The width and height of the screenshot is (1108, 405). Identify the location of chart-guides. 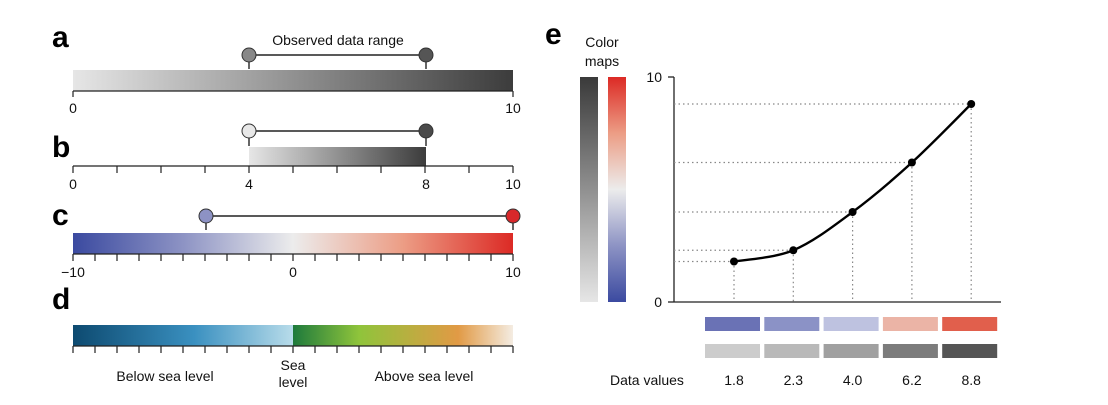
(823, 202).